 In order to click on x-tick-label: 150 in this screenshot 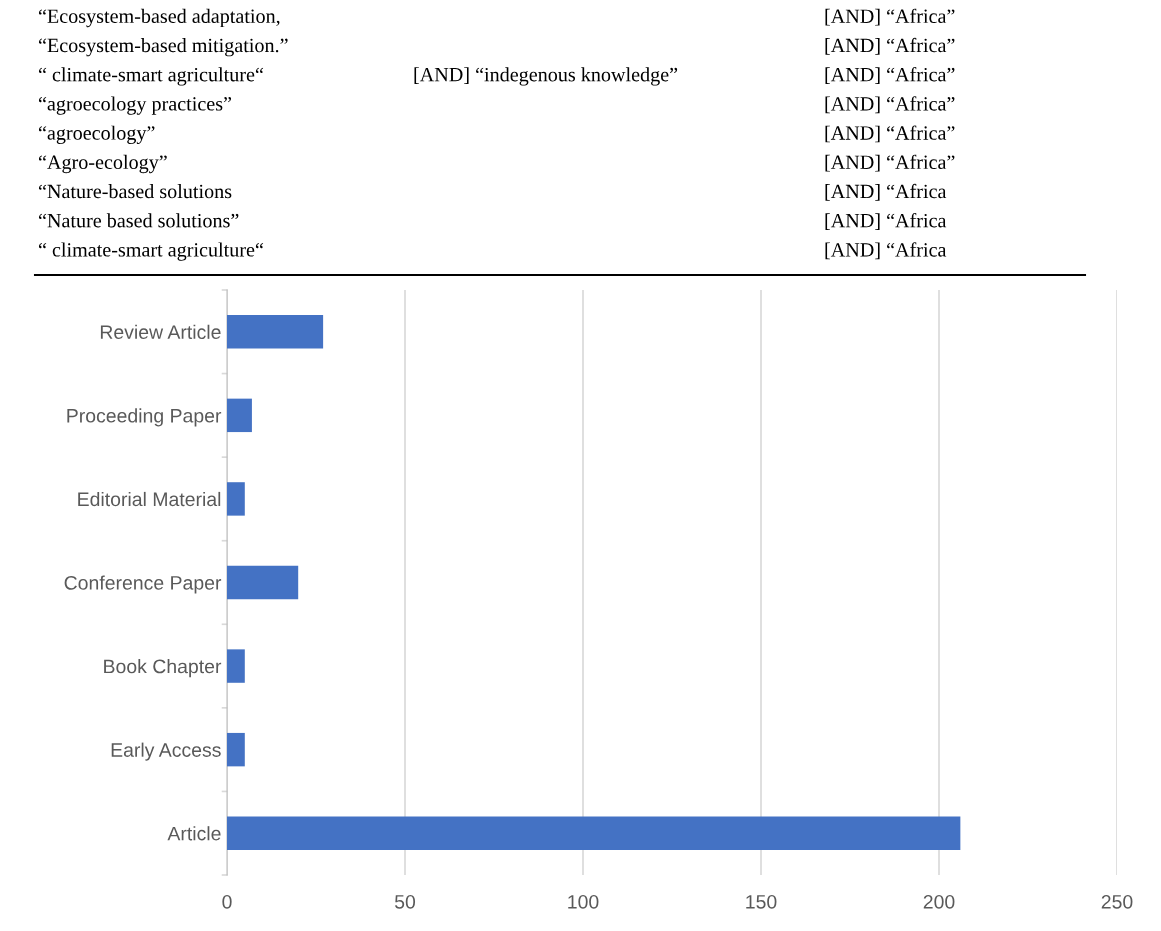, I will do `click(761, 901)`.